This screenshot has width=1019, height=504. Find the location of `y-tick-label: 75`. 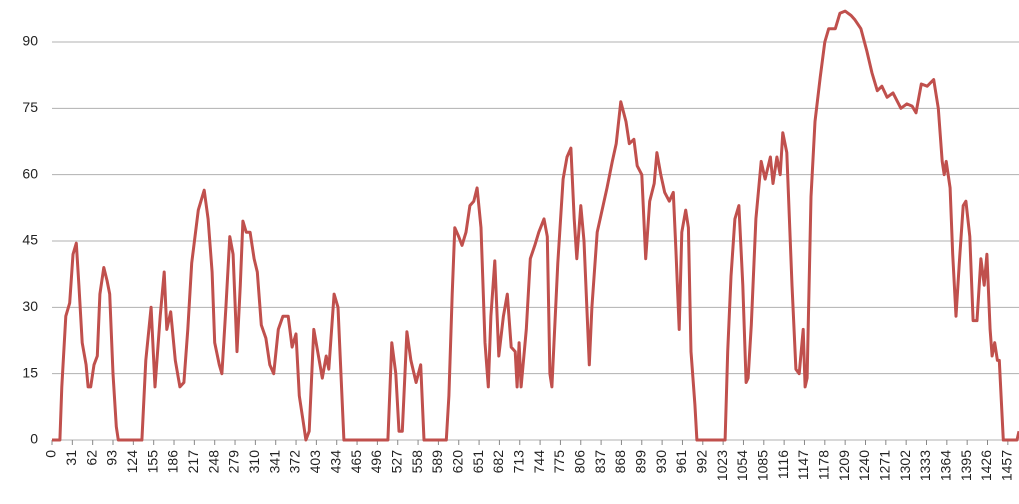

y-tick-label: 75 is located at coordinates (30, 107).